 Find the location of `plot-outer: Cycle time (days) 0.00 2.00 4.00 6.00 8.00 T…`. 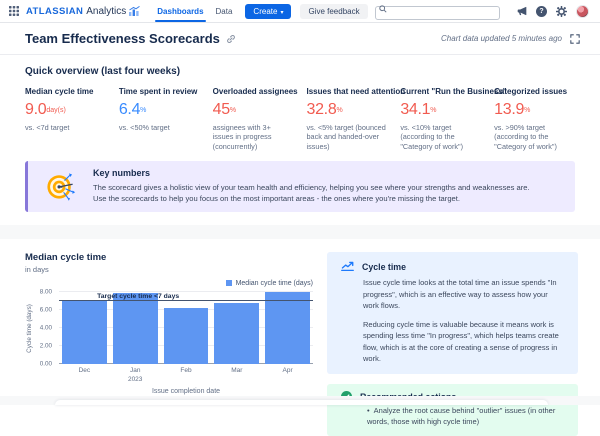

plot-outer: Cycle time (days) 0.00 2.00 4.00 6.00 8.00 T… is located at coordinates (169, 328).